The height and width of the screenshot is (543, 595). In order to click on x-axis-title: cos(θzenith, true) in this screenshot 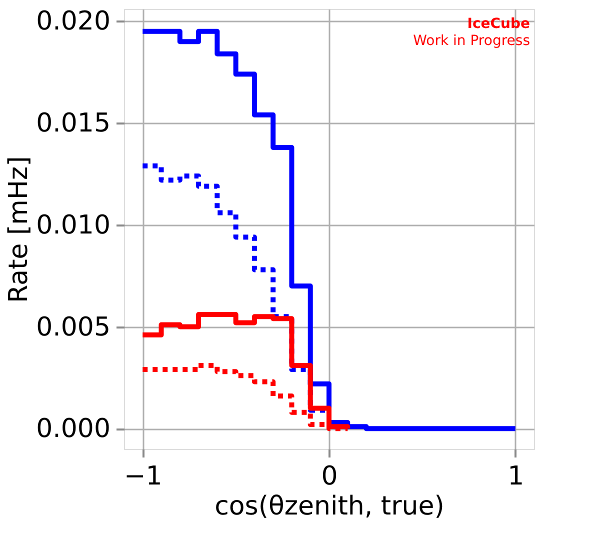, I will do `click(329, 507)`.